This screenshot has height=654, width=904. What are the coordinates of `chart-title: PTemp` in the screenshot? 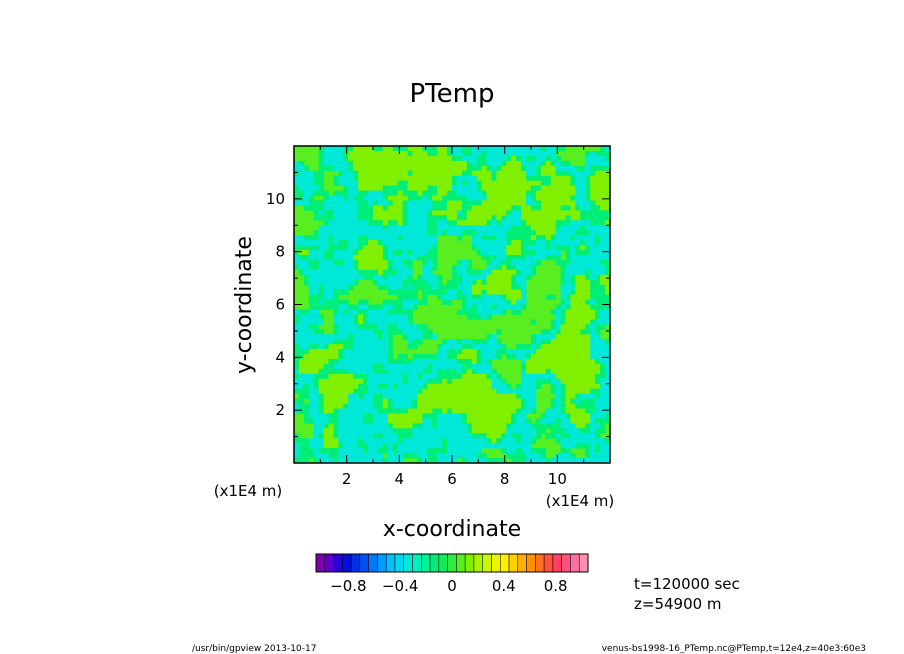 It's located at (452, 94).